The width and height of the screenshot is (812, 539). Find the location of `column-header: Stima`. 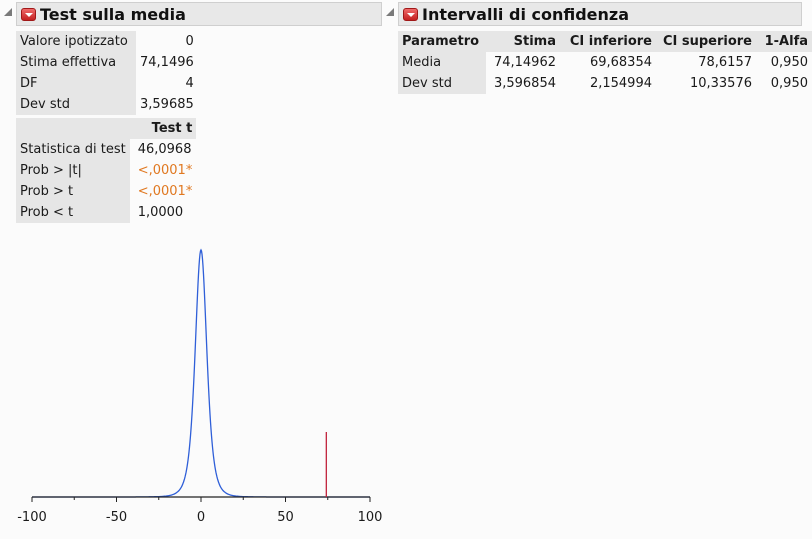

column-header: Stima is located at coordinates (523, 41).